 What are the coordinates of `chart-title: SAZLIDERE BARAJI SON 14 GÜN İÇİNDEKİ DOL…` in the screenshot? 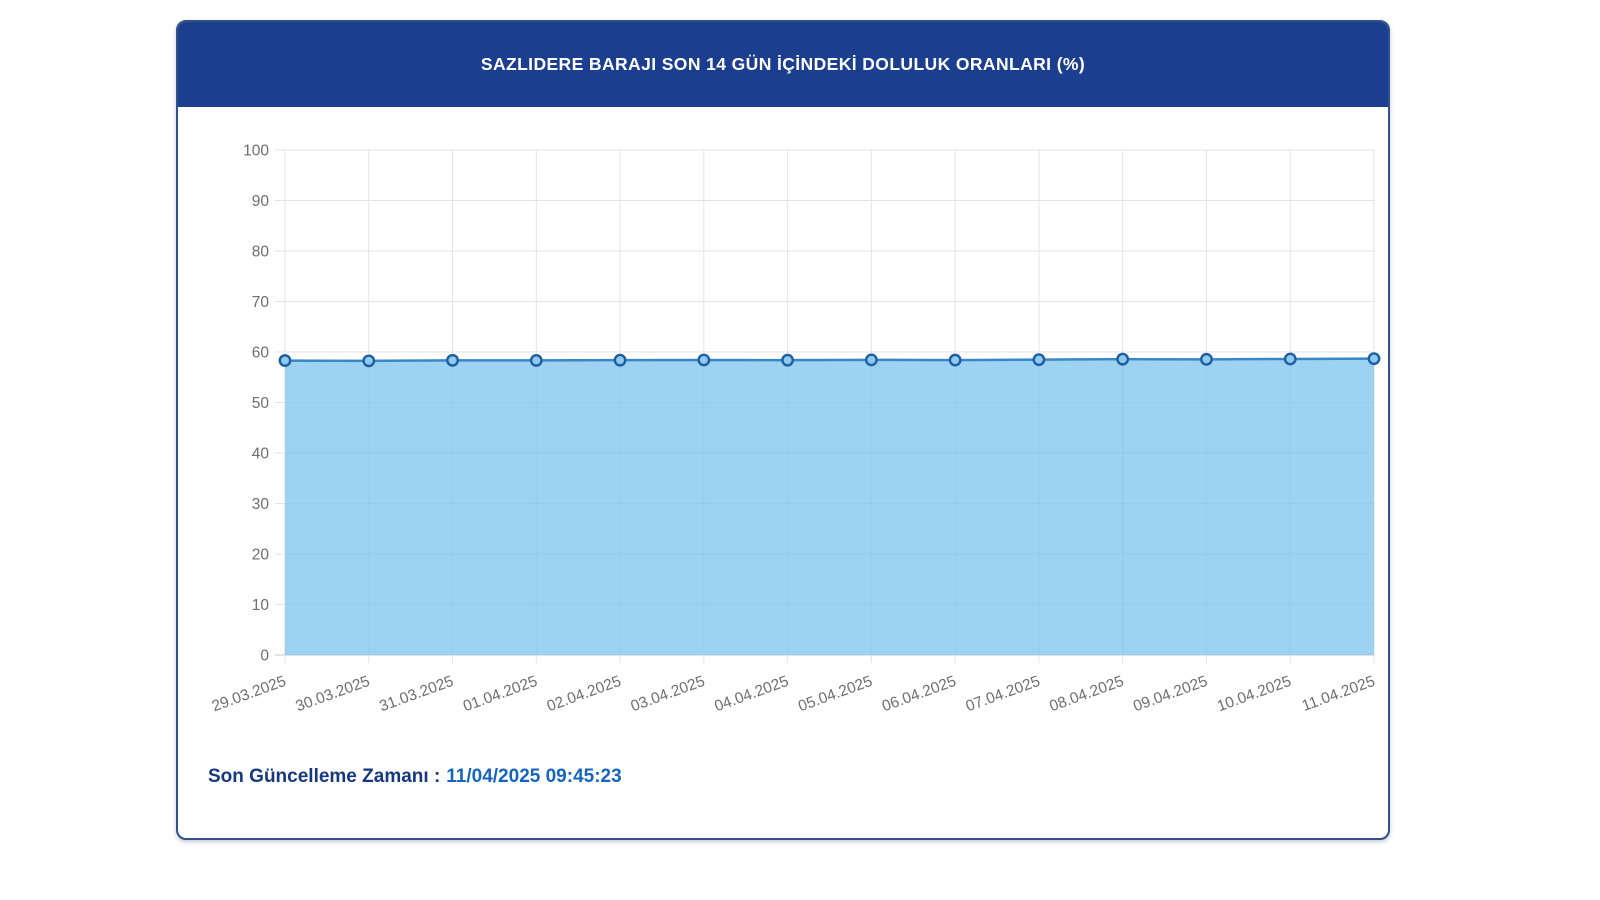 It's located at (783, 64).